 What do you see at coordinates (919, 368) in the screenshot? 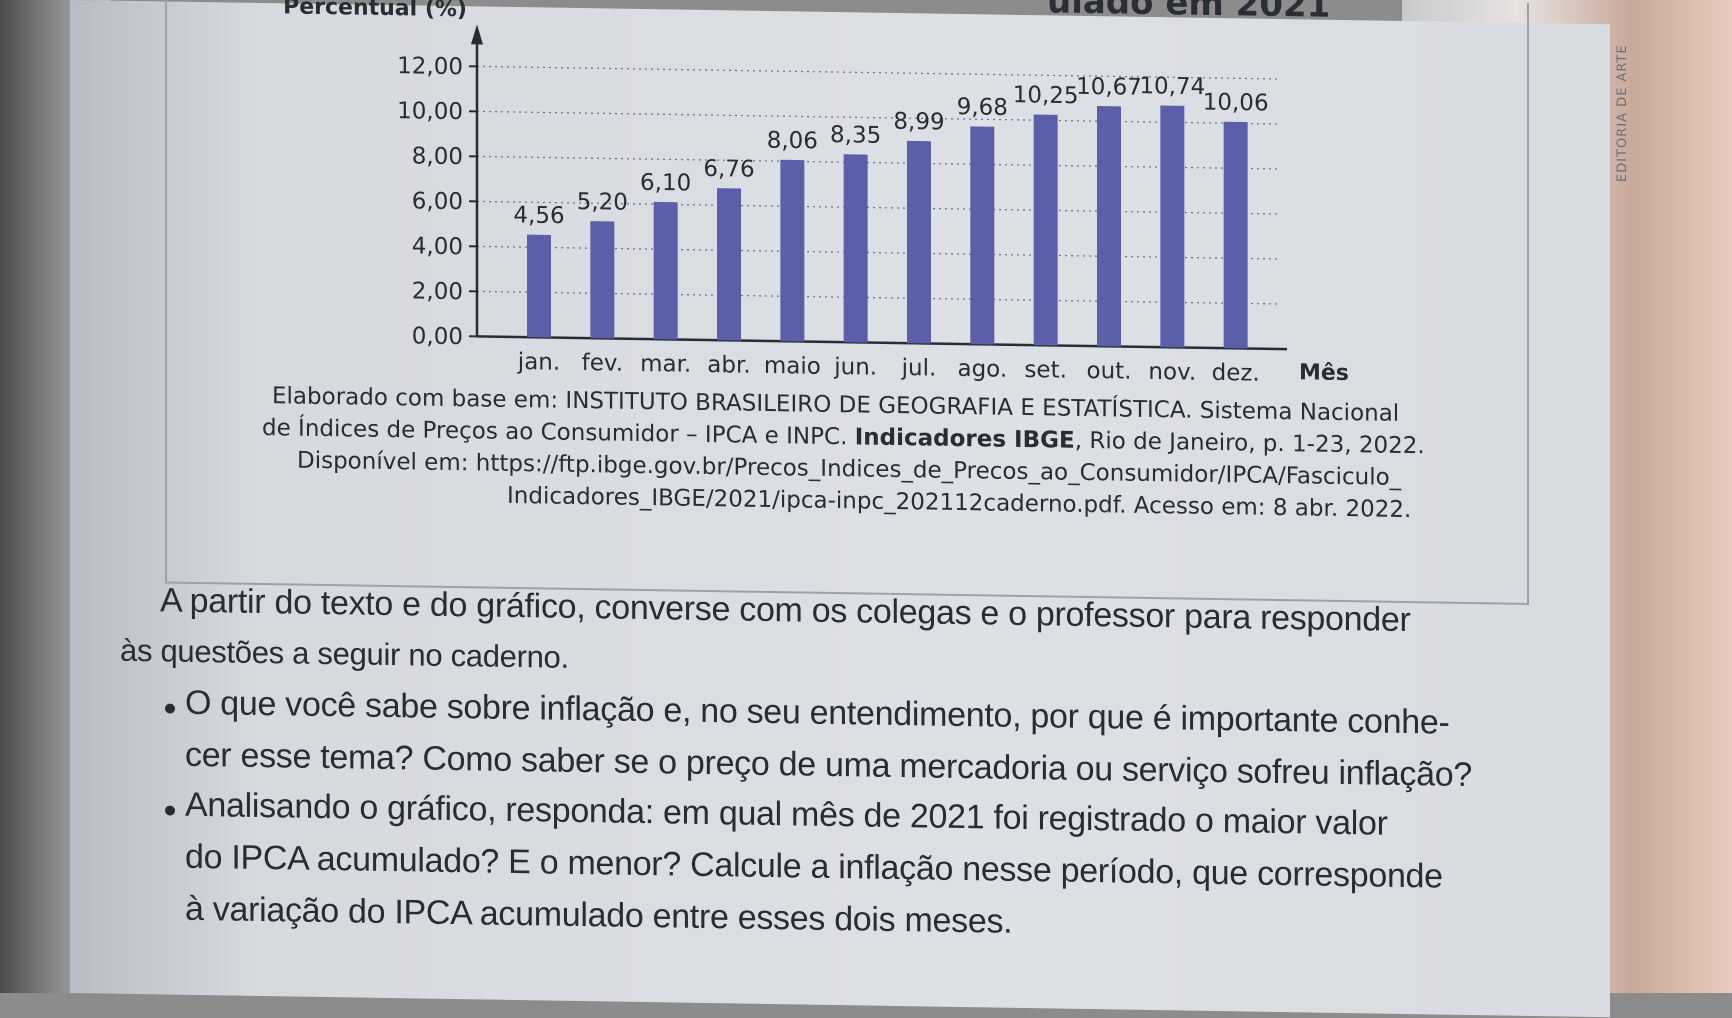
I see `x-tick-label: jul.` at bounding box center [919, 368].